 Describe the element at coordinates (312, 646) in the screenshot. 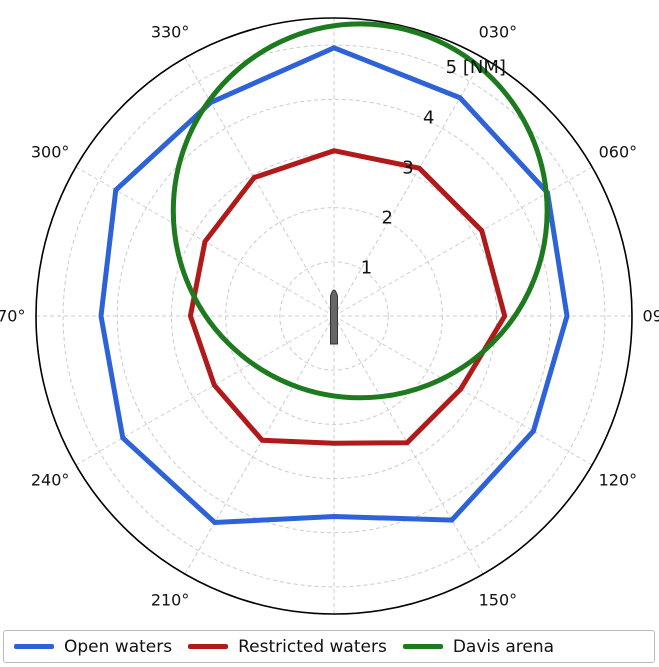

I see `legend-label: Restricted waters` at that location.